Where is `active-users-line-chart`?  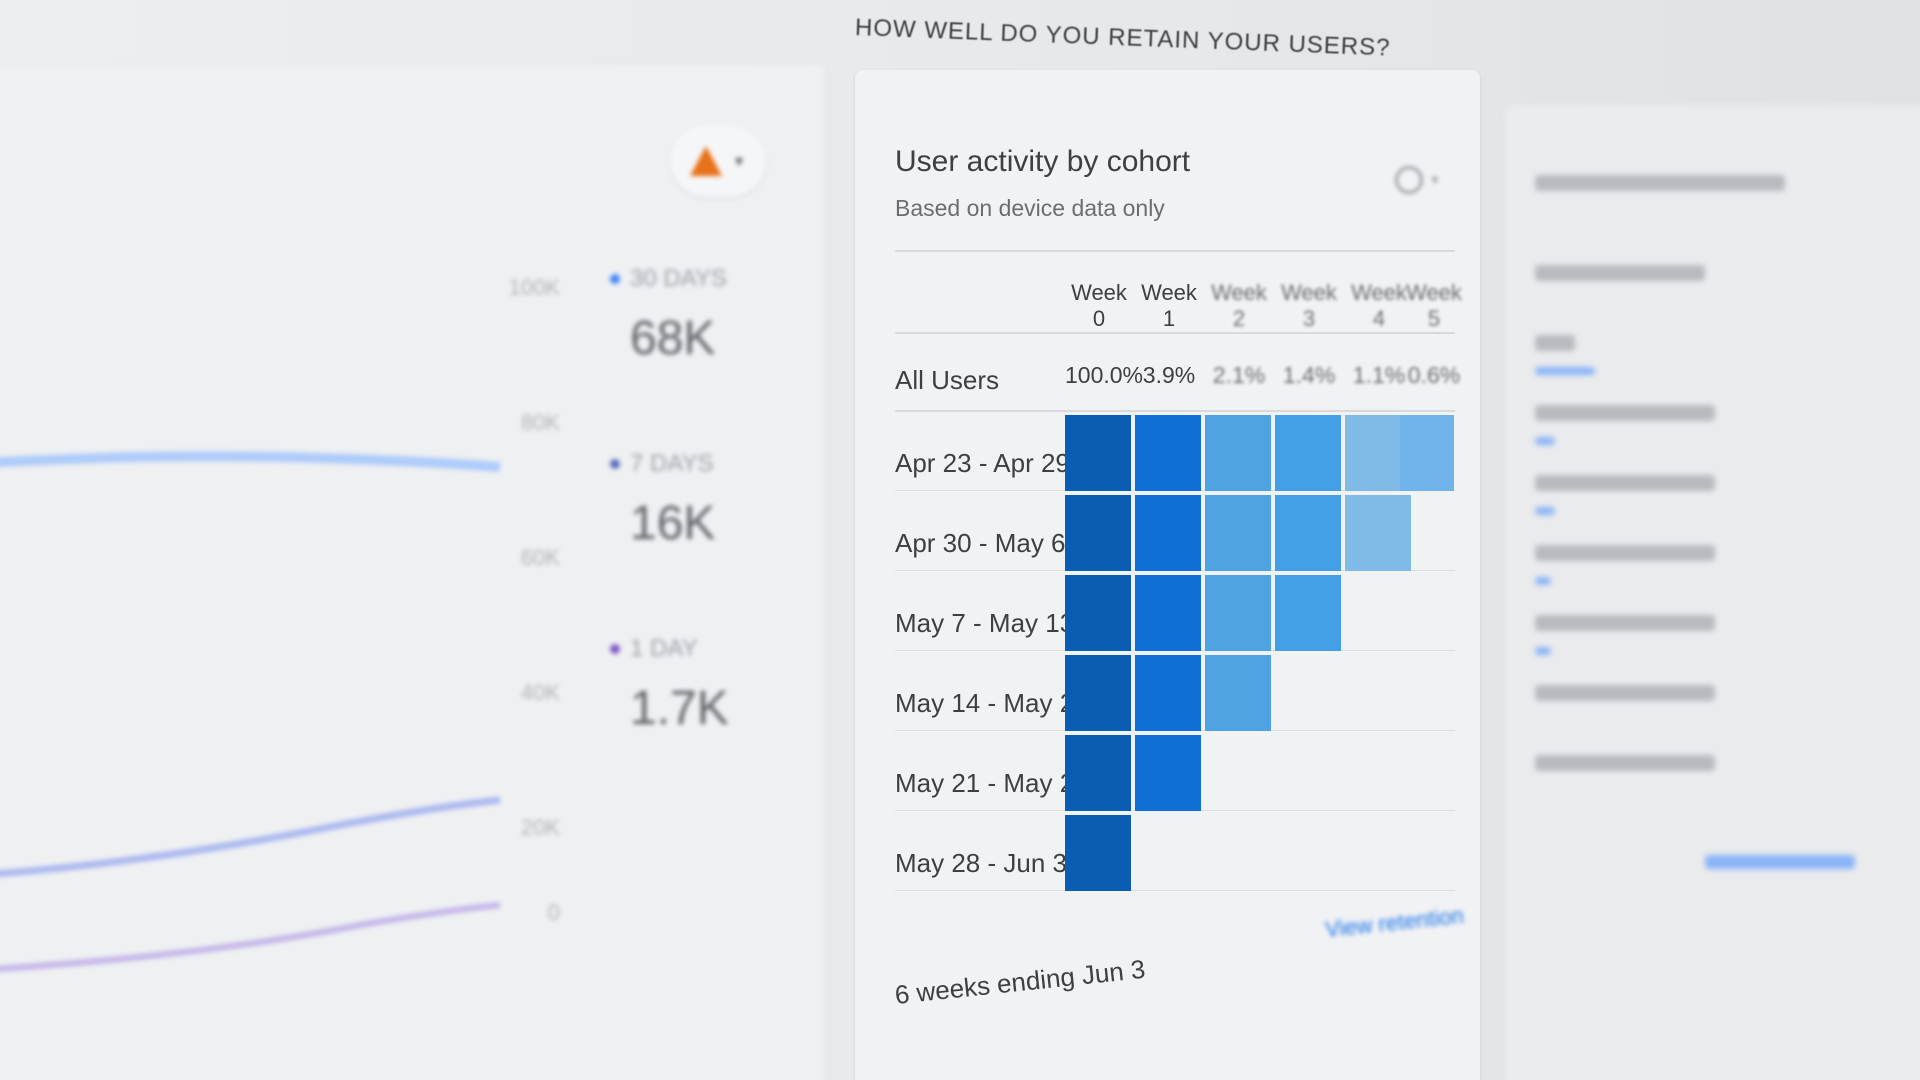
active-users-line-chart is located at coordinates (250, 711).